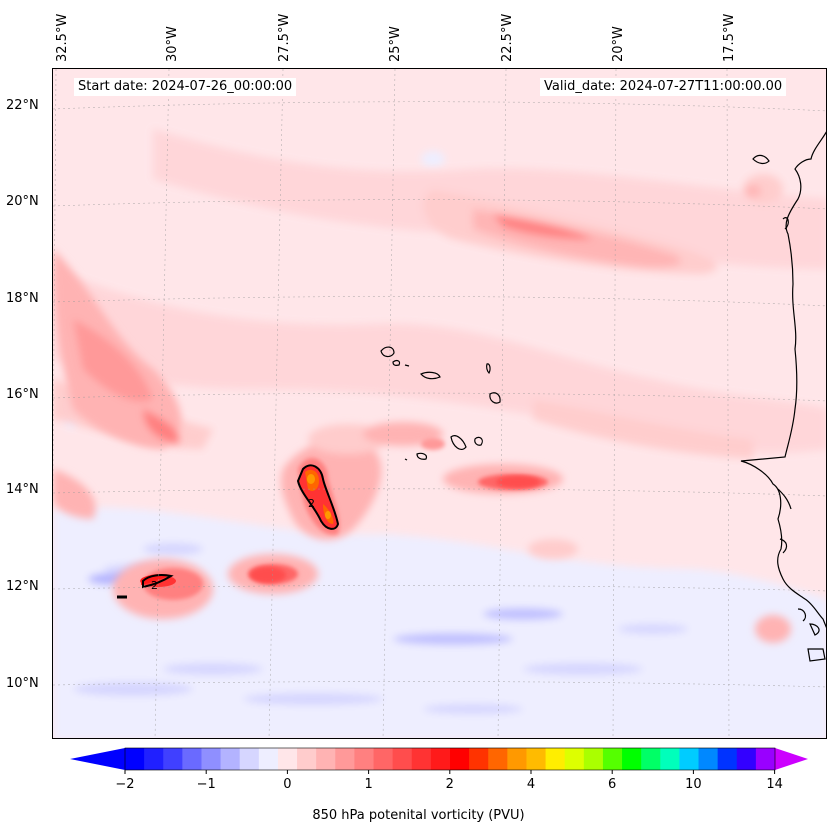 The width and height of the screenshot is (837, 836). Describe the element at coordinates (450, 784) in the screenshot. I see `colorbar-tick-label: 2` at that location.